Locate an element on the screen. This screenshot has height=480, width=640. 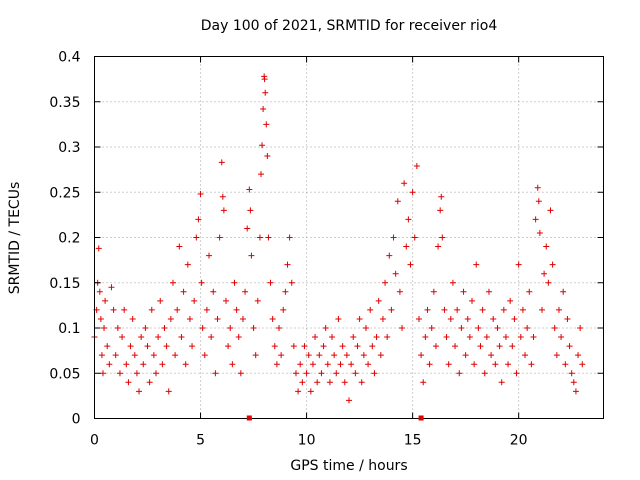
x-axis-marker is located at coordinates (421, 418).